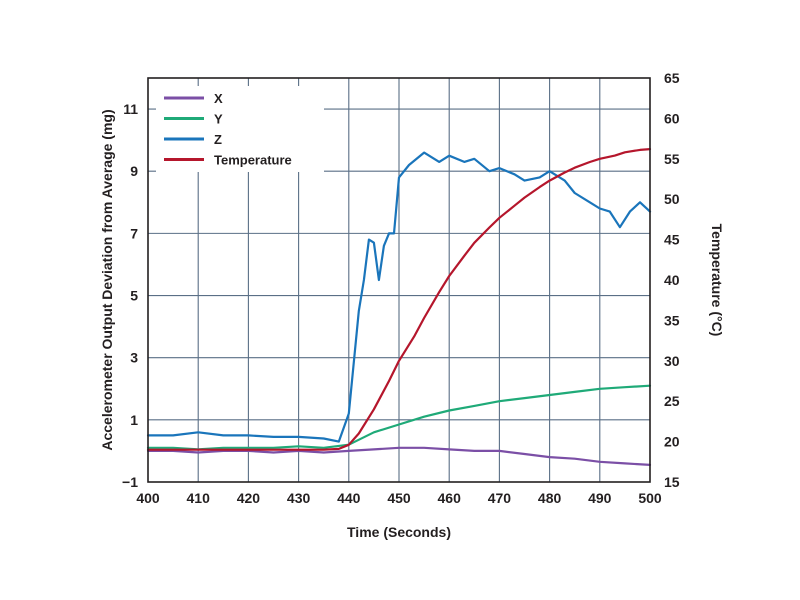 This screenshot has height=600, width=800. I want to click on y2-tick-label: 45, so click(672, 240).